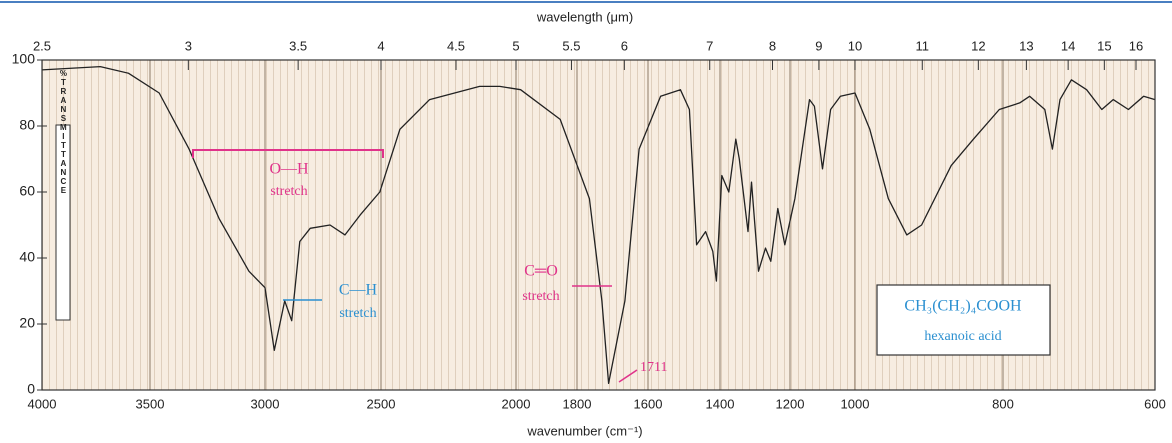 The image size is (1172, 443). I want to click on x2-tick-label: 12, so click(978, 45).